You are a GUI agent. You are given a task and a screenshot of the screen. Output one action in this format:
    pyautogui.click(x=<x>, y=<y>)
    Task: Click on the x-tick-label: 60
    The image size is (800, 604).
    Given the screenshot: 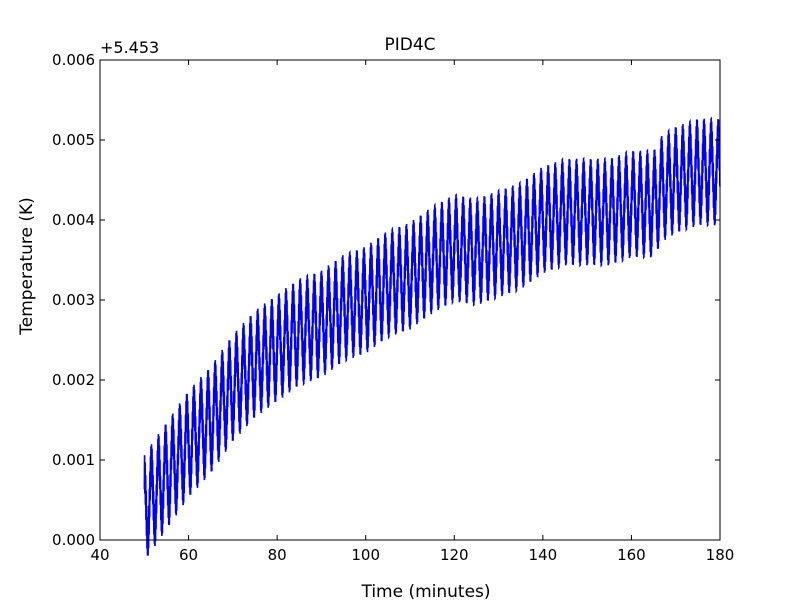 What is the action you would take?
    pyautogui.click(x=188, y=555)
    